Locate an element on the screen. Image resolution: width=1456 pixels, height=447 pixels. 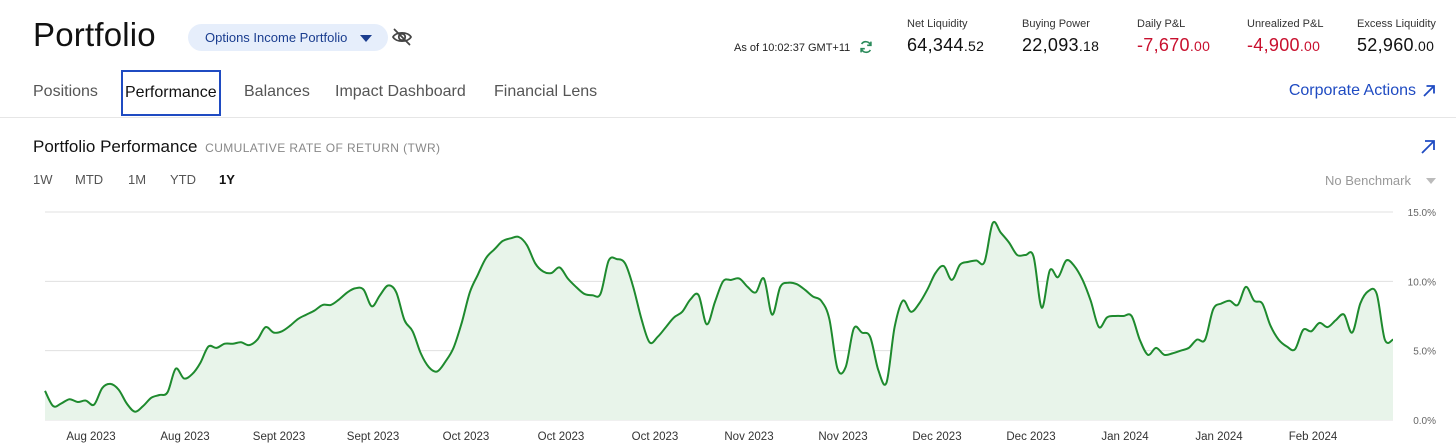
metric-daily-pnl: Daily P&L -7,670.00 is located at coordinates (1173, 37).